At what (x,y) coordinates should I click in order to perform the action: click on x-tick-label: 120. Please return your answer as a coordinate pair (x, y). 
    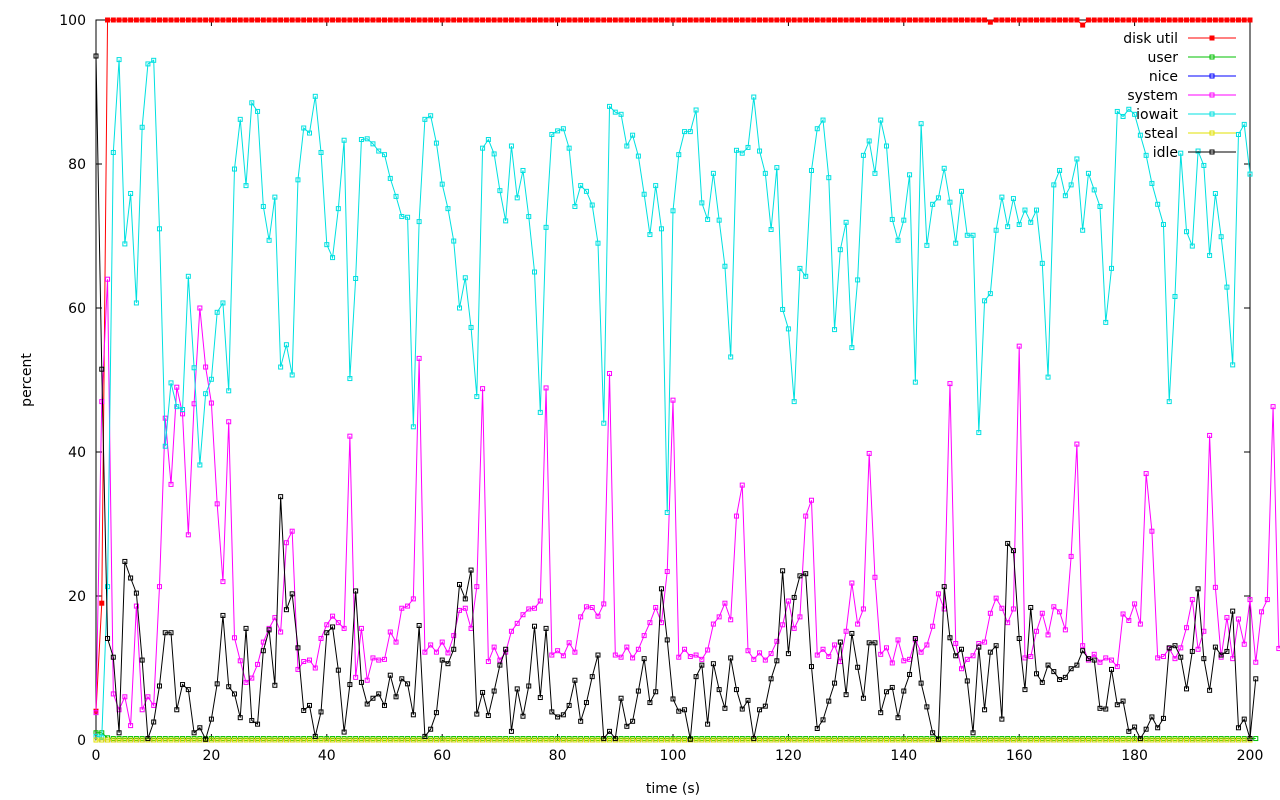
    Looking at the image, I should click on (788, 756).